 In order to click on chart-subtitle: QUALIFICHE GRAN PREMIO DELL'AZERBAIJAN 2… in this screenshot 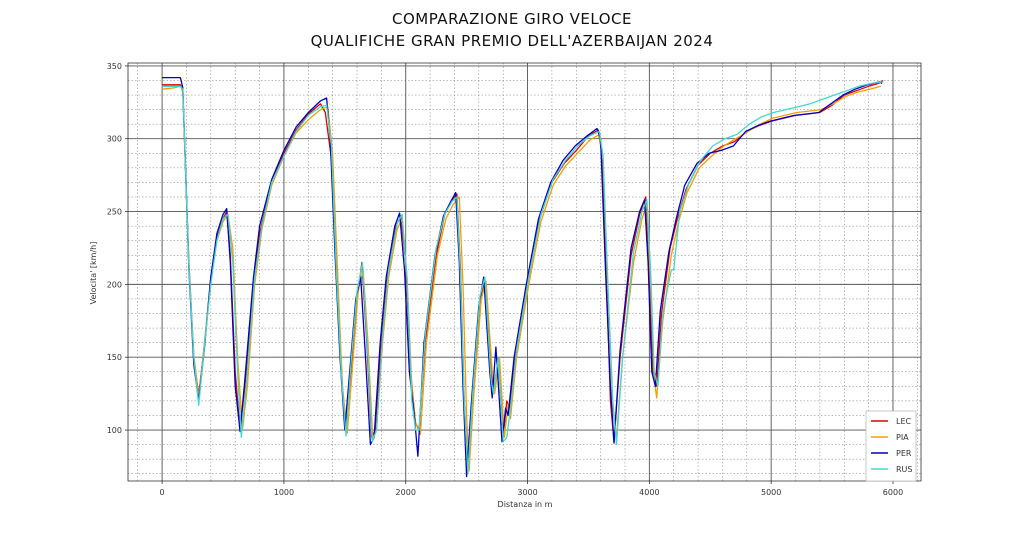, I will do `click(512, 41)`.